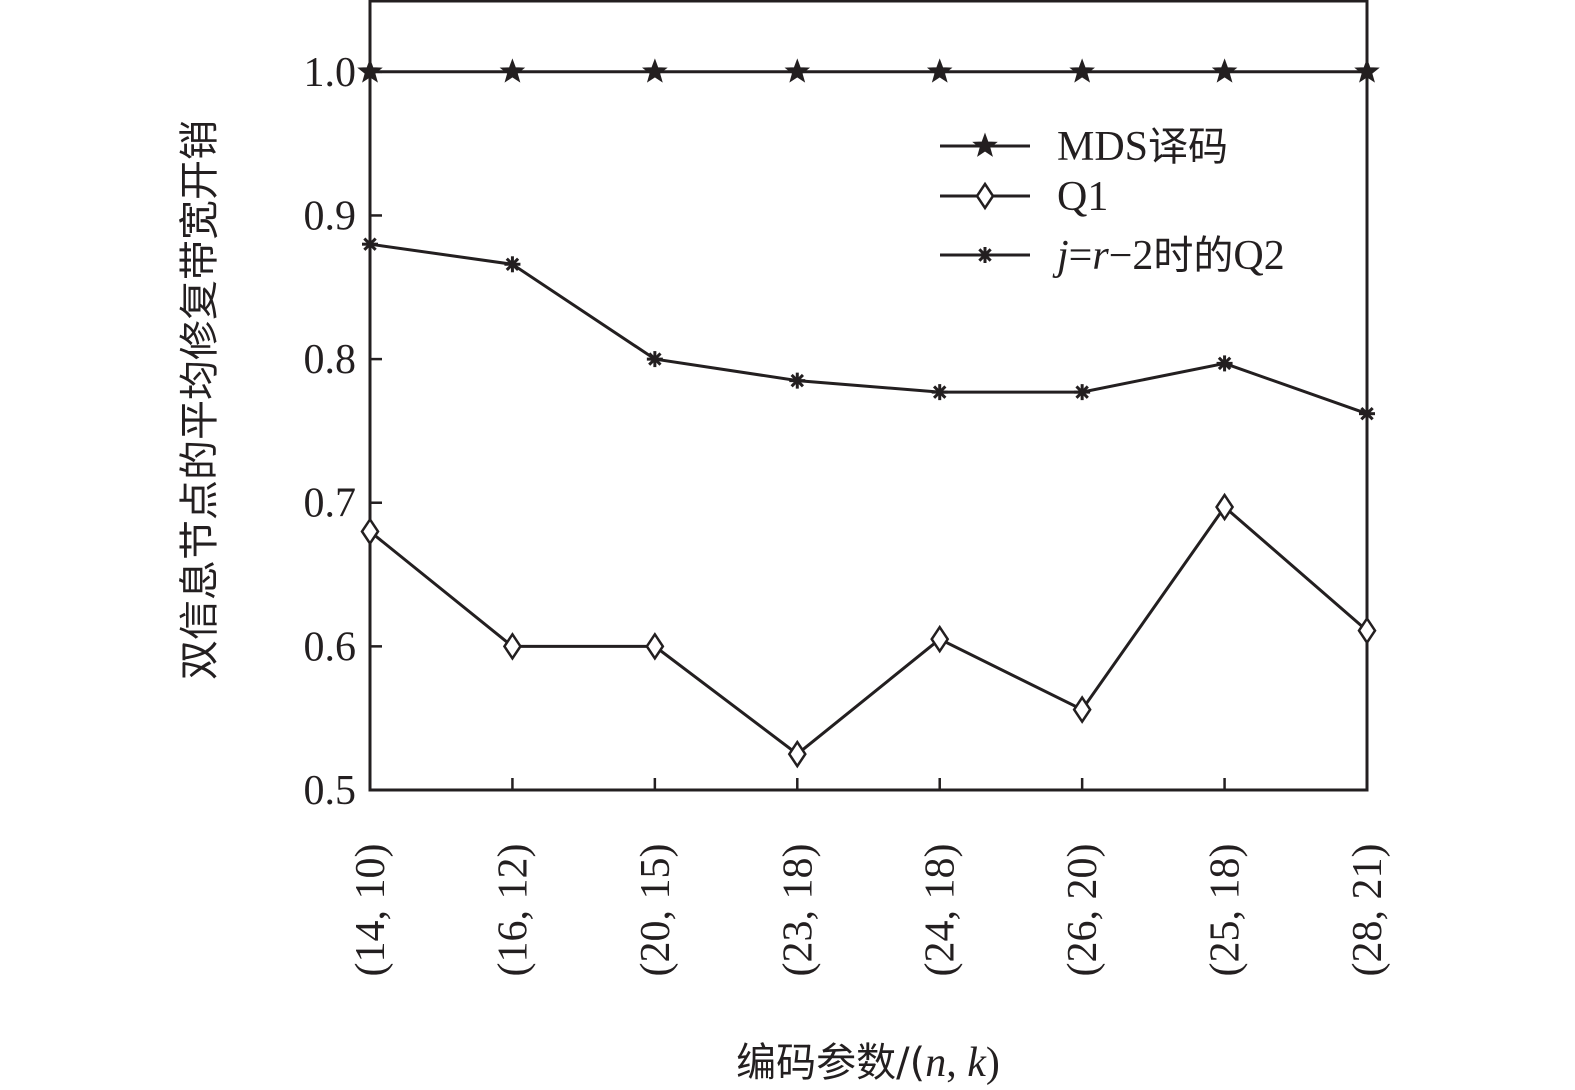  Describe the element at coordinates (330, 73) in the screenshot. I see `y-tick-label: 1.0` at that location.